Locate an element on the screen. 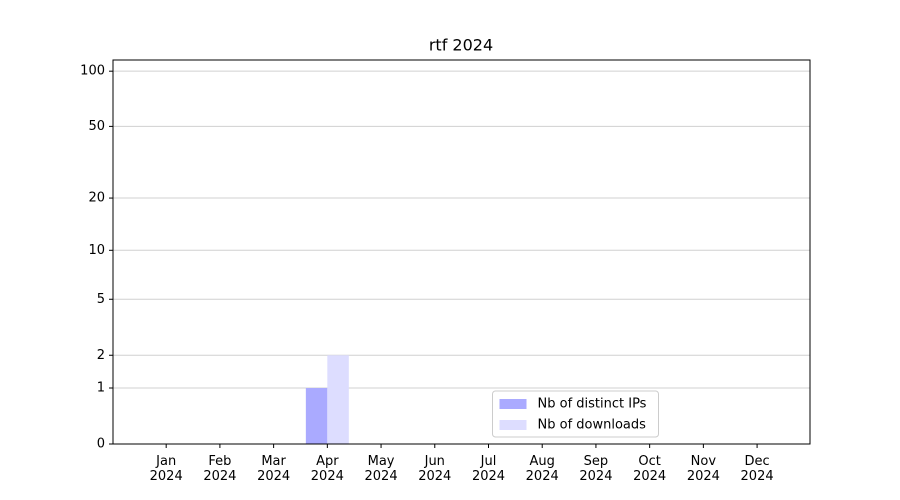 The width and height of the screenshot is (900, 500). y-tick-label: 100 is located at coordinates (92, 71).